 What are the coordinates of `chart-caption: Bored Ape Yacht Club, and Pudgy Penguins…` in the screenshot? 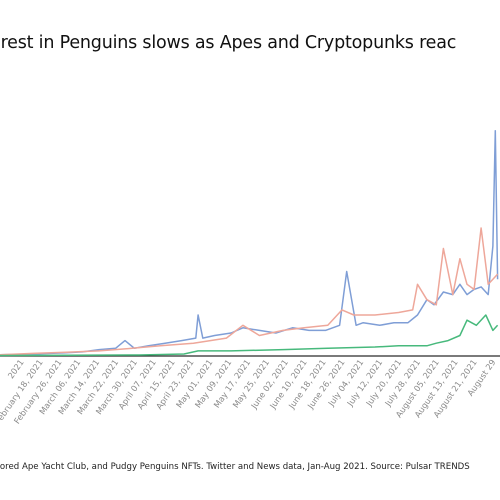 It's located at (235, 467).